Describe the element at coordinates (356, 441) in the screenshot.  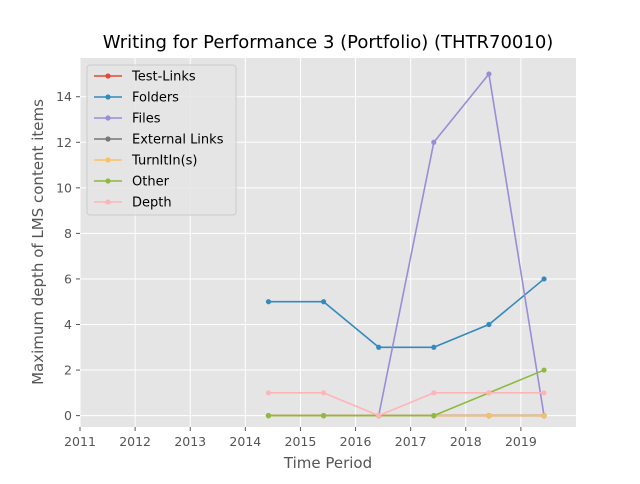
I see `x-tick-label: 2016` at that location.